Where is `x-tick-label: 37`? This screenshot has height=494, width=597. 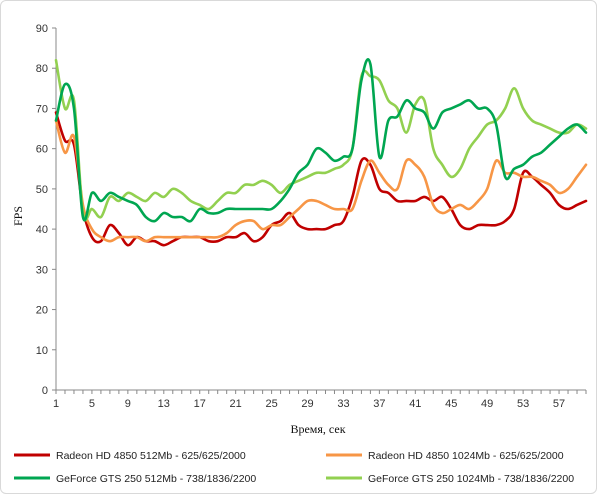 x-tick-label: 37 is located at coordinates (379, 404).